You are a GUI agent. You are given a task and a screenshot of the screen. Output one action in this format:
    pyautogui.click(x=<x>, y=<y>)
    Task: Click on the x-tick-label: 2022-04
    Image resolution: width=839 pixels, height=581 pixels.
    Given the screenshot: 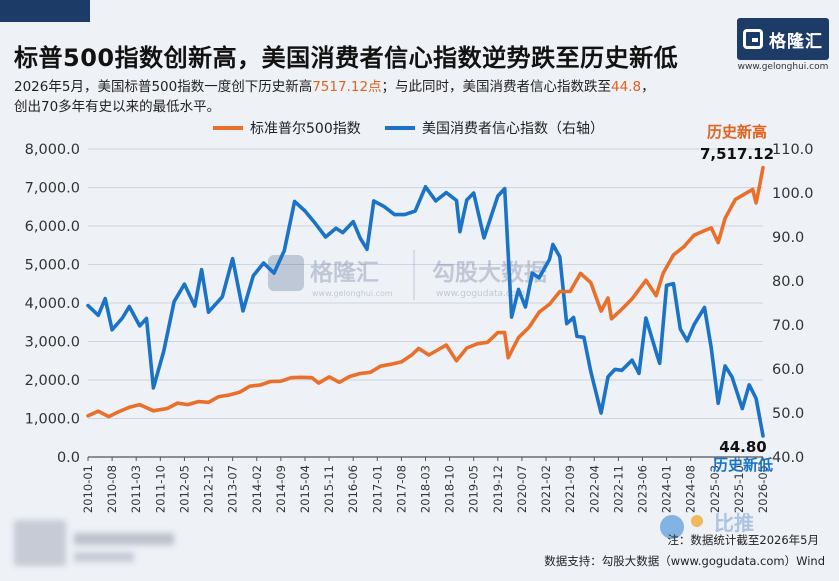 What is the action you would take?
    pyautogui.click(x=594, y=489)
    